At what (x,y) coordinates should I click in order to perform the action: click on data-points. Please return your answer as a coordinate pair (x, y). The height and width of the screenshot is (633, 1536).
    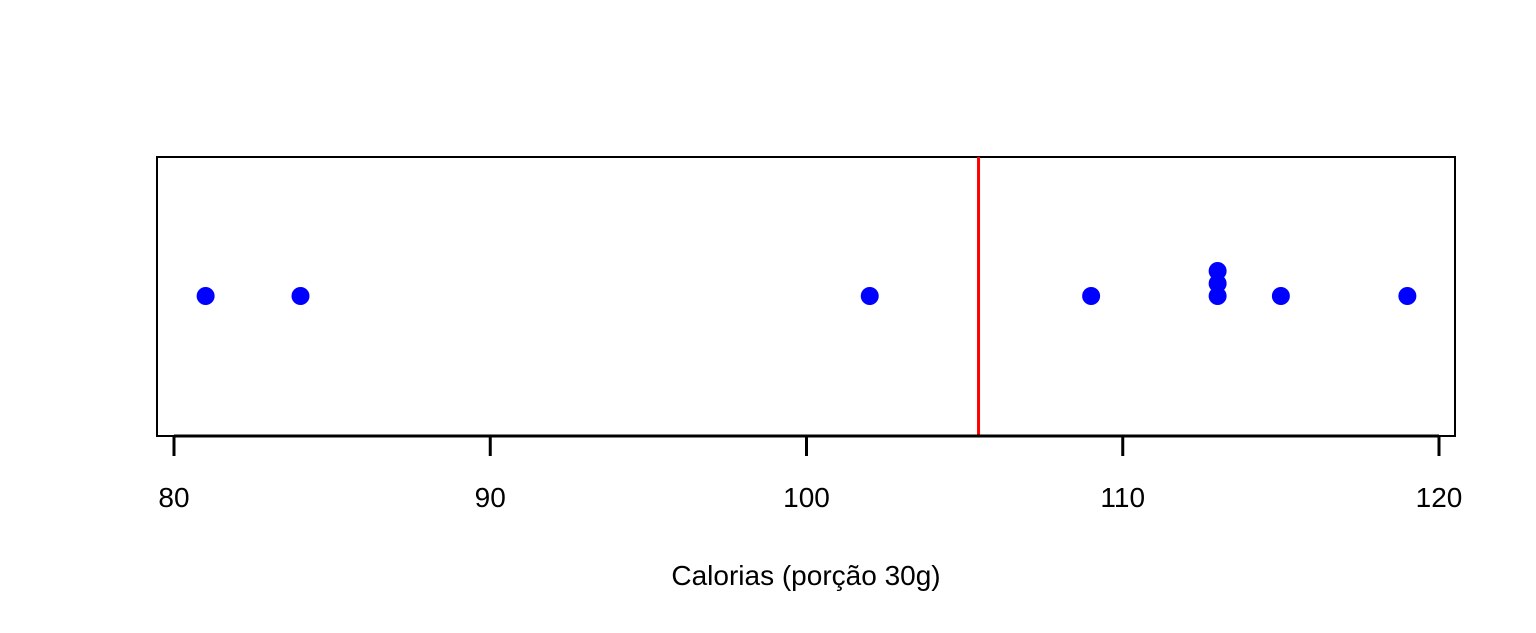
    Looking at the image, I should click on (806, 283).